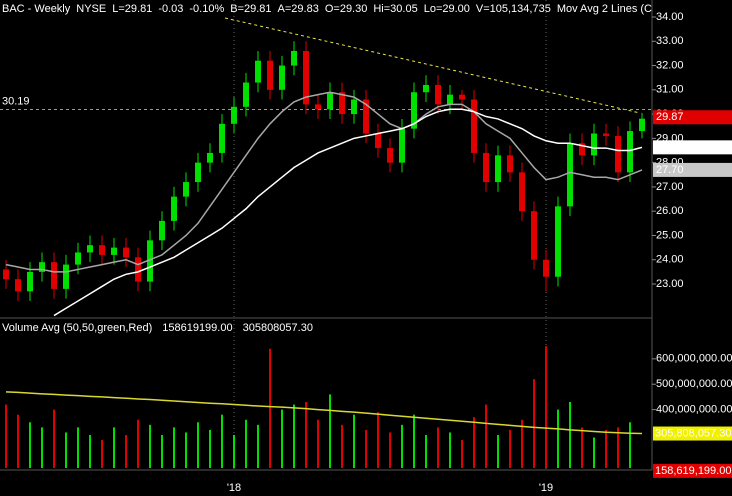 Image resolution: width=732 pixels, height=496 pixels. Describe the element at coordinates (670, 41) in the screenshot. I see `y-tick-label: 33.00` at that location.